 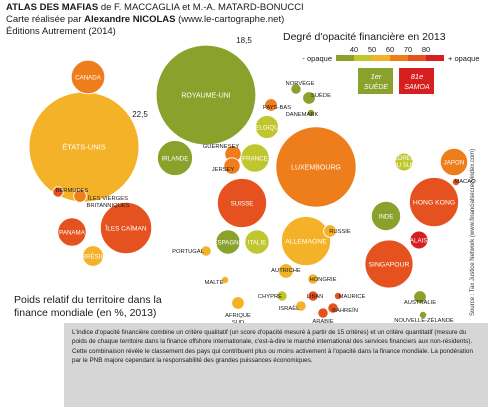 I want to click on label-hong-kong: HONG KONG, so click(x=434, y=203).